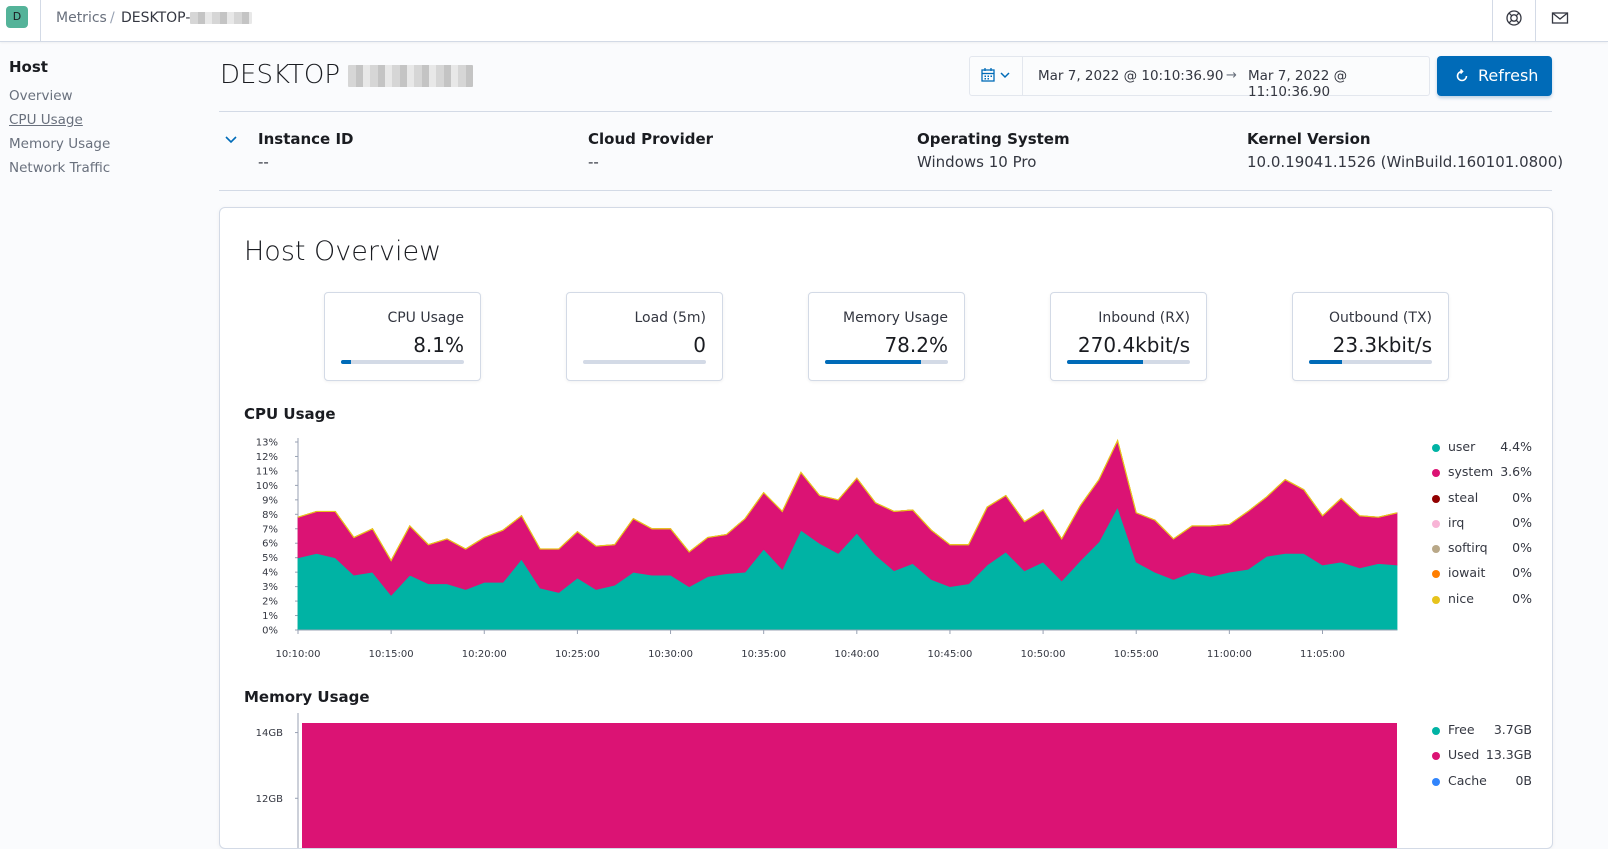 This screenshot has height=849, width=1608. Describe the element at coordinates (60, 168) in the screenshot. I see `sidebar-item-network-traffic: Network Traffic` at that location.